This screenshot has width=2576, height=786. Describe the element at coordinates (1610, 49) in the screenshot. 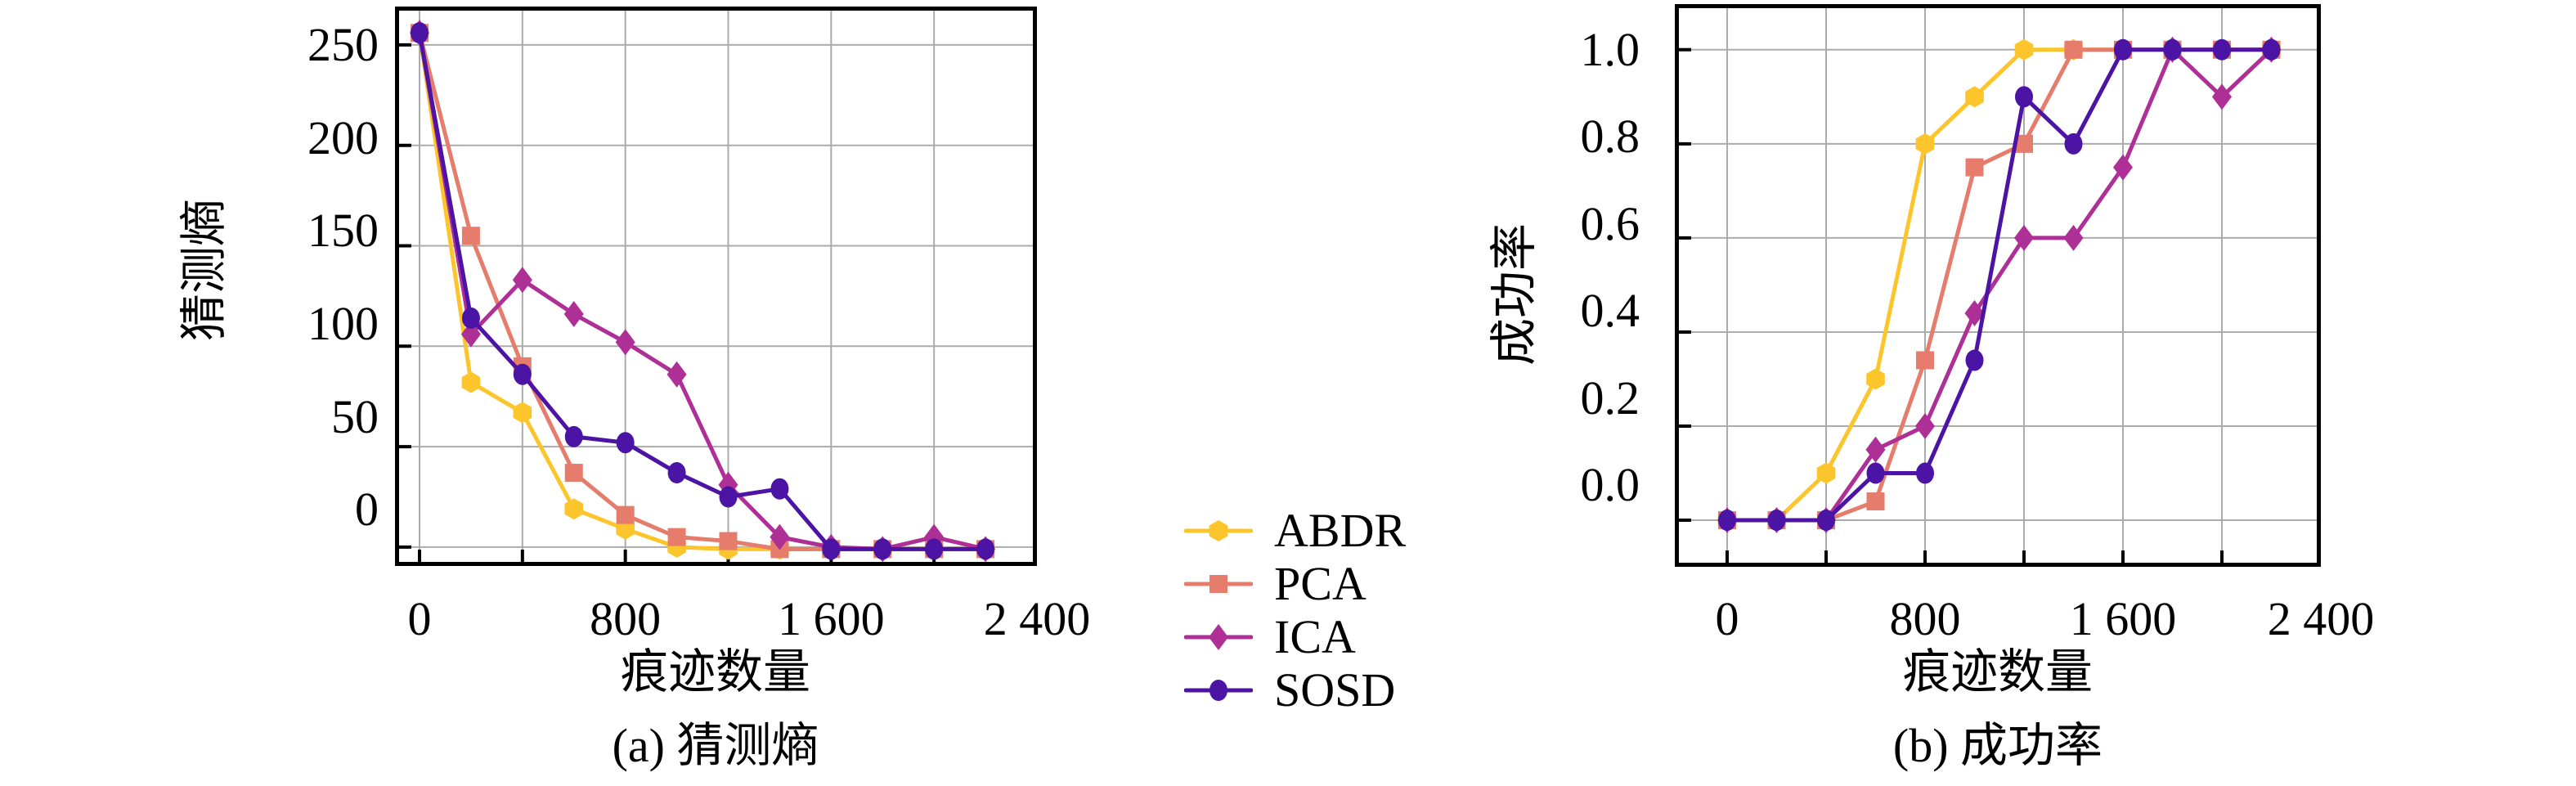

I see `y-tick-label: 1.0` at that location.